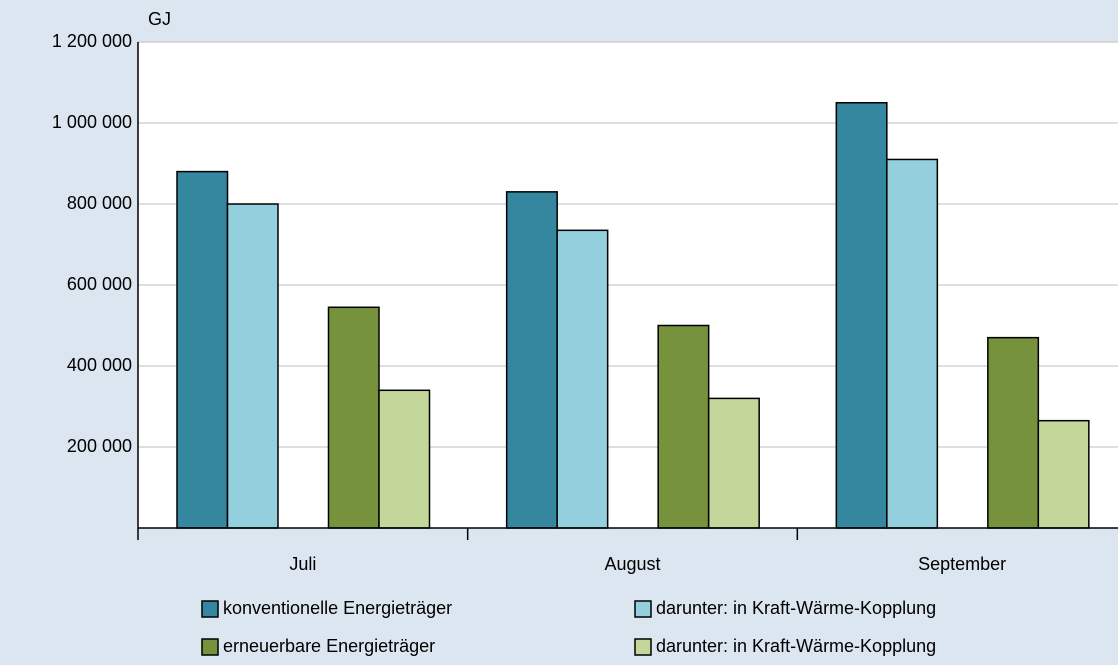  What do you see at coordinates (159, 19) in the screenshot?
I see `y-axis-unit: GJ` at bounding box center [159, 19].